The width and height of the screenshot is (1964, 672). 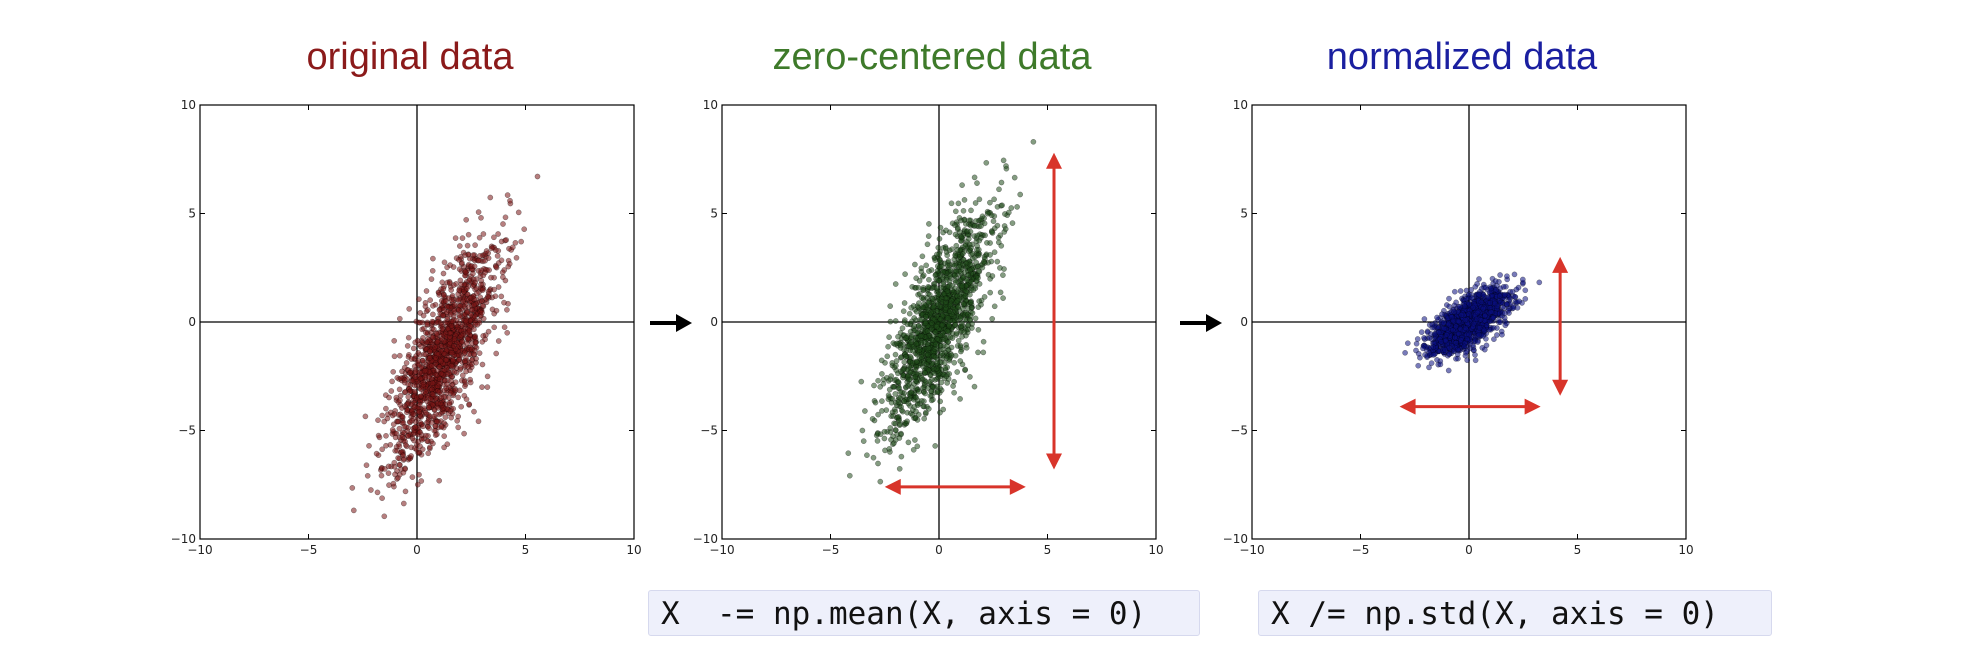 What do you see at coordinates (1578, 550) in the screenshot?
I see `x-tick-label: 5` at bounding box center [1578, 550].